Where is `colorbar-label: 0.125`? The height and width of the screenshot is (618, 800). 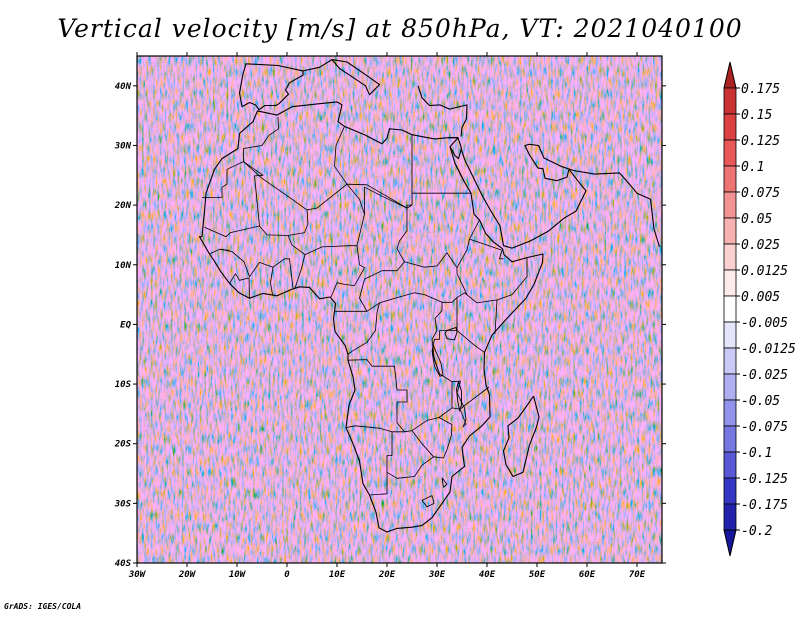
colorbar-label: 0.125 is located at coordinates (760, 141).